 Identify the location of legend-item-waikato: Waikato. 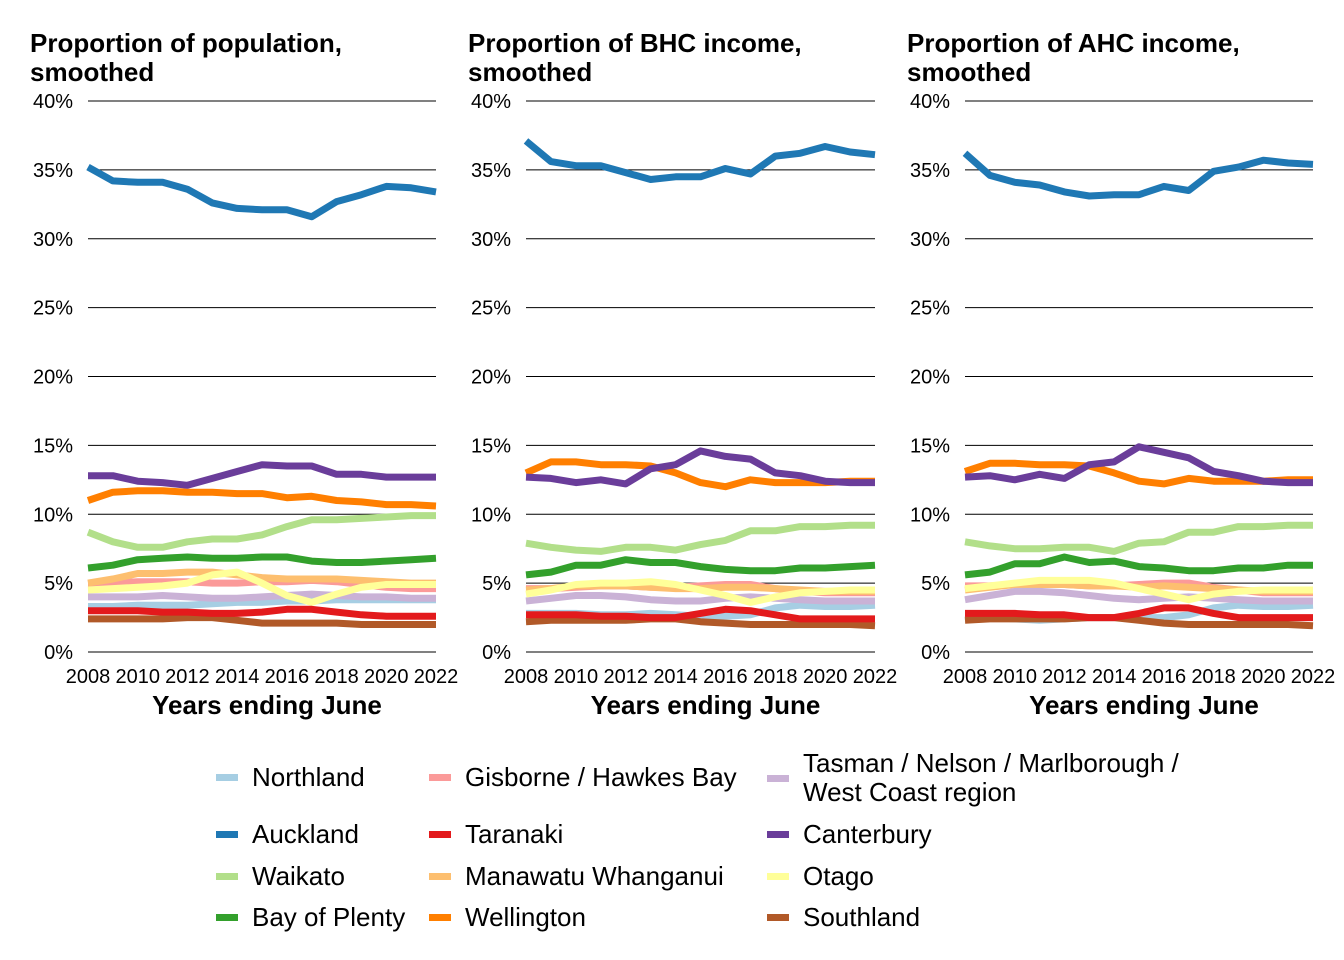
(280, 876).